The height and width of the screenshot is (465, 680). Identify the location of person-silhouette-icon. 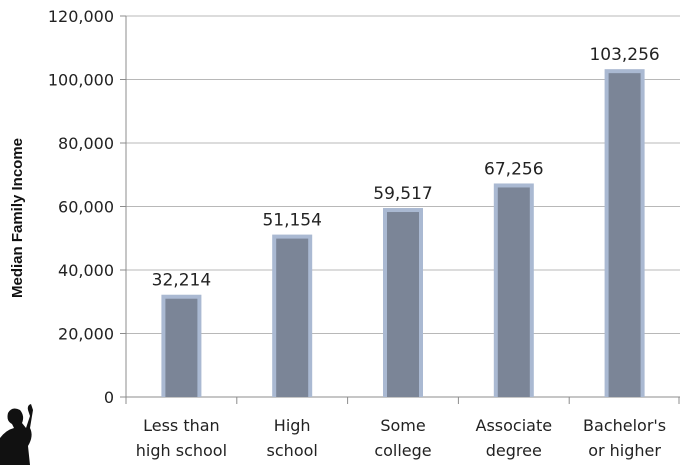
(16, 434).